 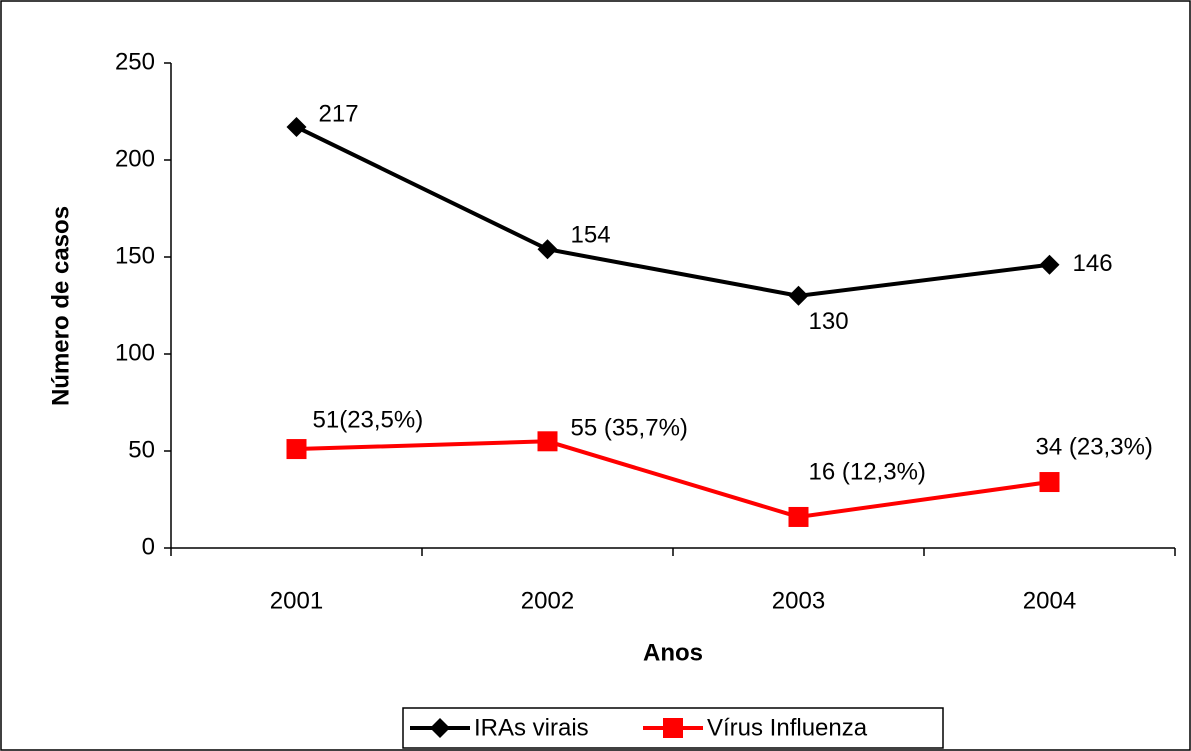 I want to click on x-tick-label: 2003, so click(x=798, y=600).